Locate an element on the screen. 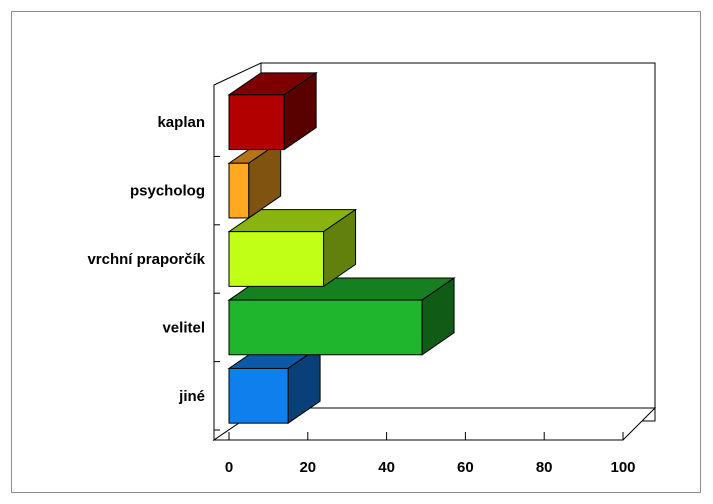 Image resolution: width=713 pixels, height=504 pixels. x-tick-label: 0 is located at coordinates (229, 467).